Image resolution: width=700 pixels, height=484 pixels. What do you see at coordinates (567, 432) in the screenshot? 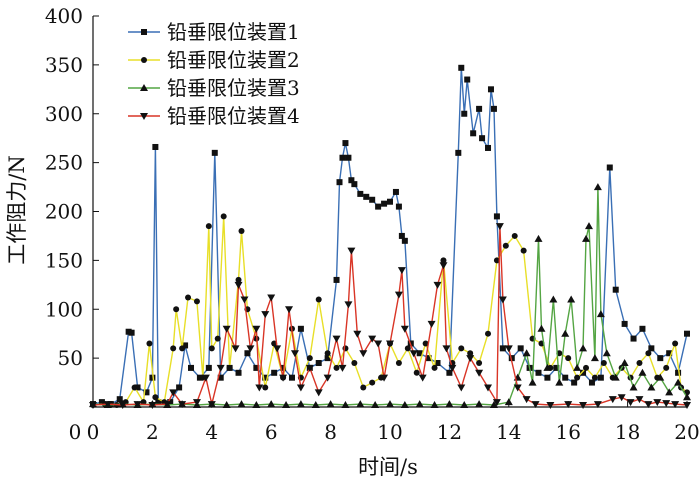
I see `x-tick-label: 16` at bounding box center [567, 432].